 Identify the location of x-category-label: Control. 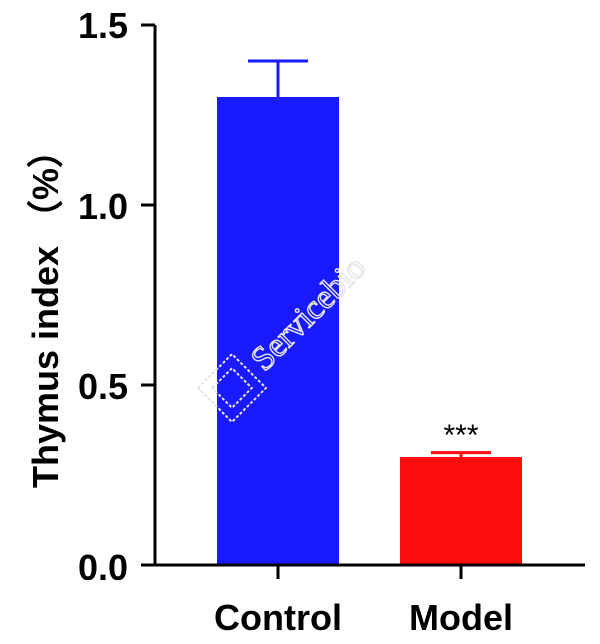
(278, 617).